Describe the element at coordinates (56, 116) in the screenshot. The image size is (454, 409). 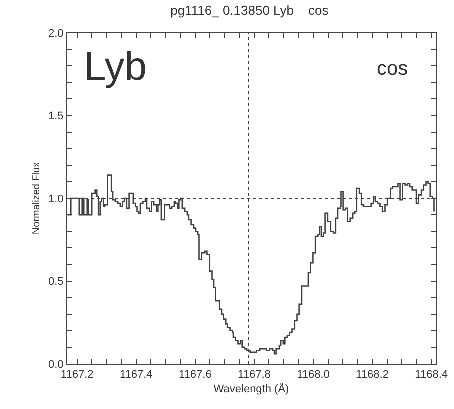
I see `y-tick-label: 1.5` at that location.